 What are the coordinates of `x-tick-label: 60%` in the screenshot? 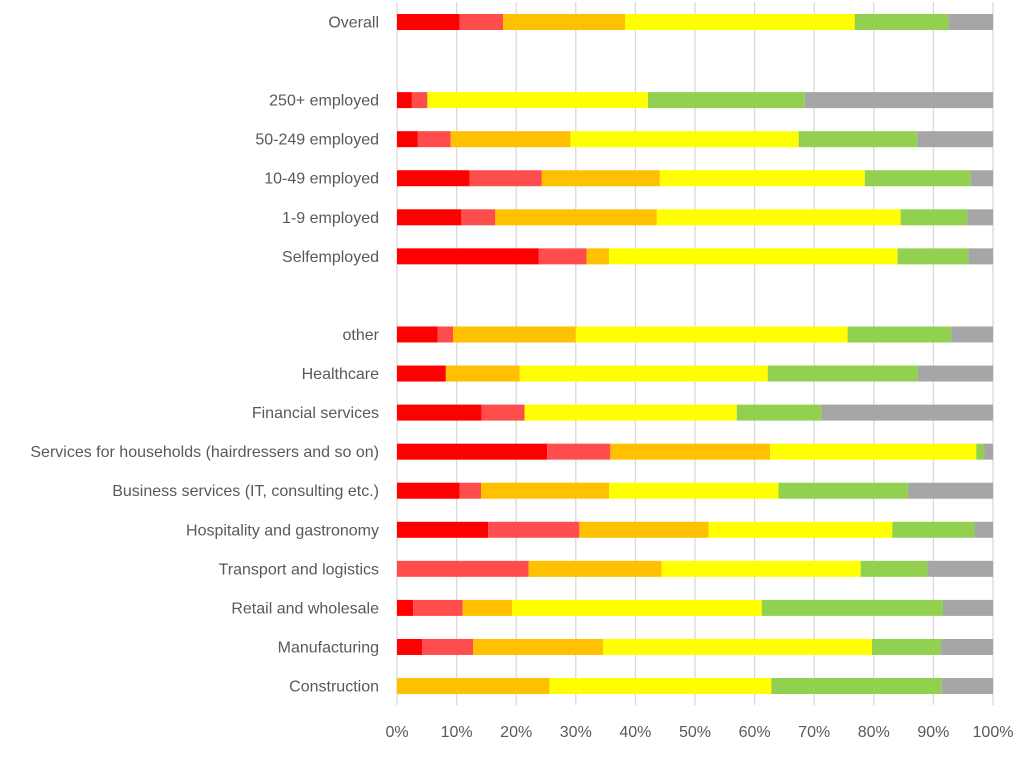 It's located at (755, 732).